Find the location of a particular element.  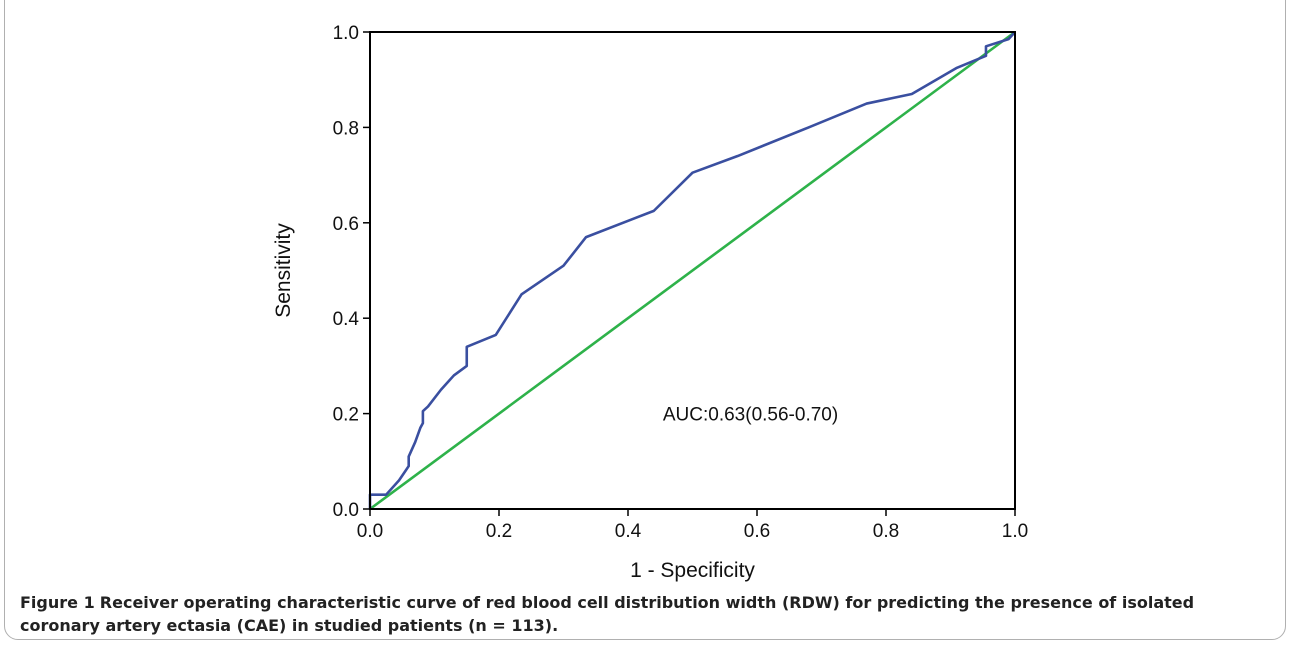

x-tick-label: 0.8 is located at coordinates (886, 531).